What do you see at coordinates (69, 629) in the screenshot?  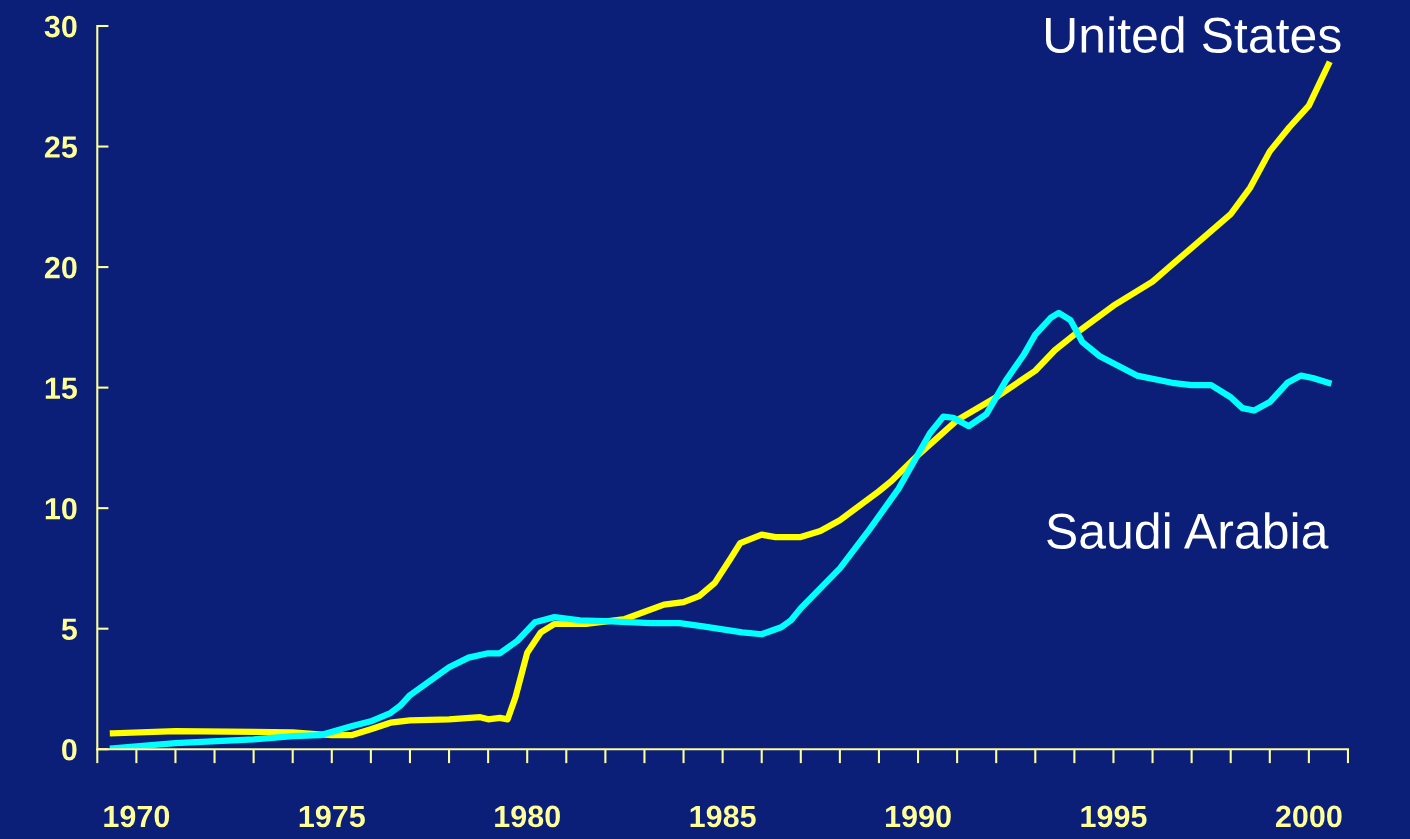 I see `y-tick-label: 5` at bounding box center [69, 629].